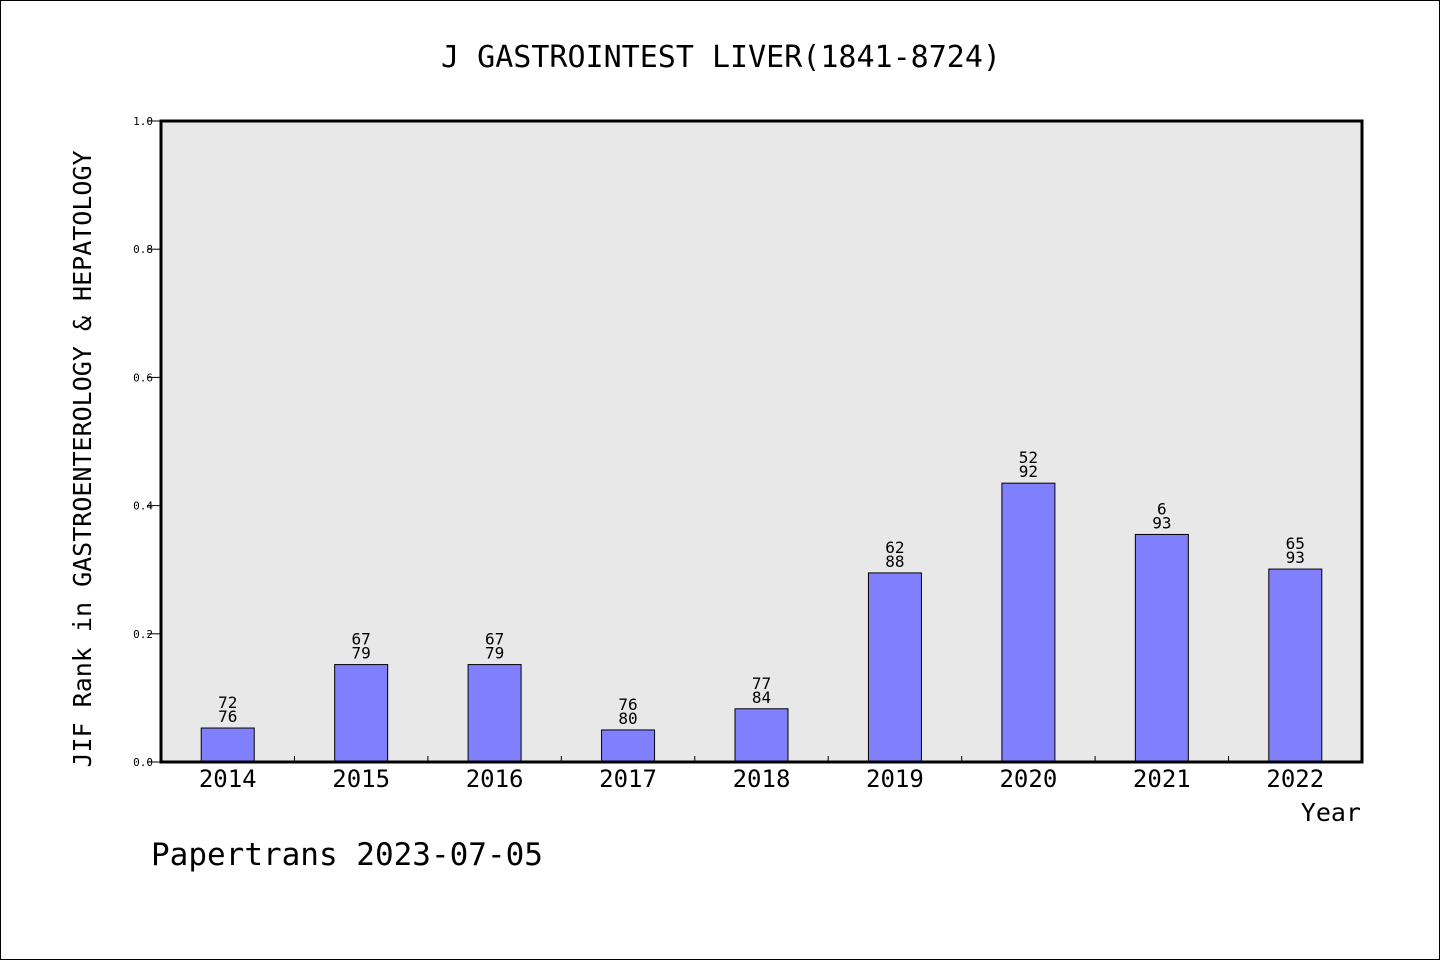  What do you see at coordinates (1161, 522) in the screenshot?
I see `bar-total-label-2021: 93` at bounding box center [1161, 522].